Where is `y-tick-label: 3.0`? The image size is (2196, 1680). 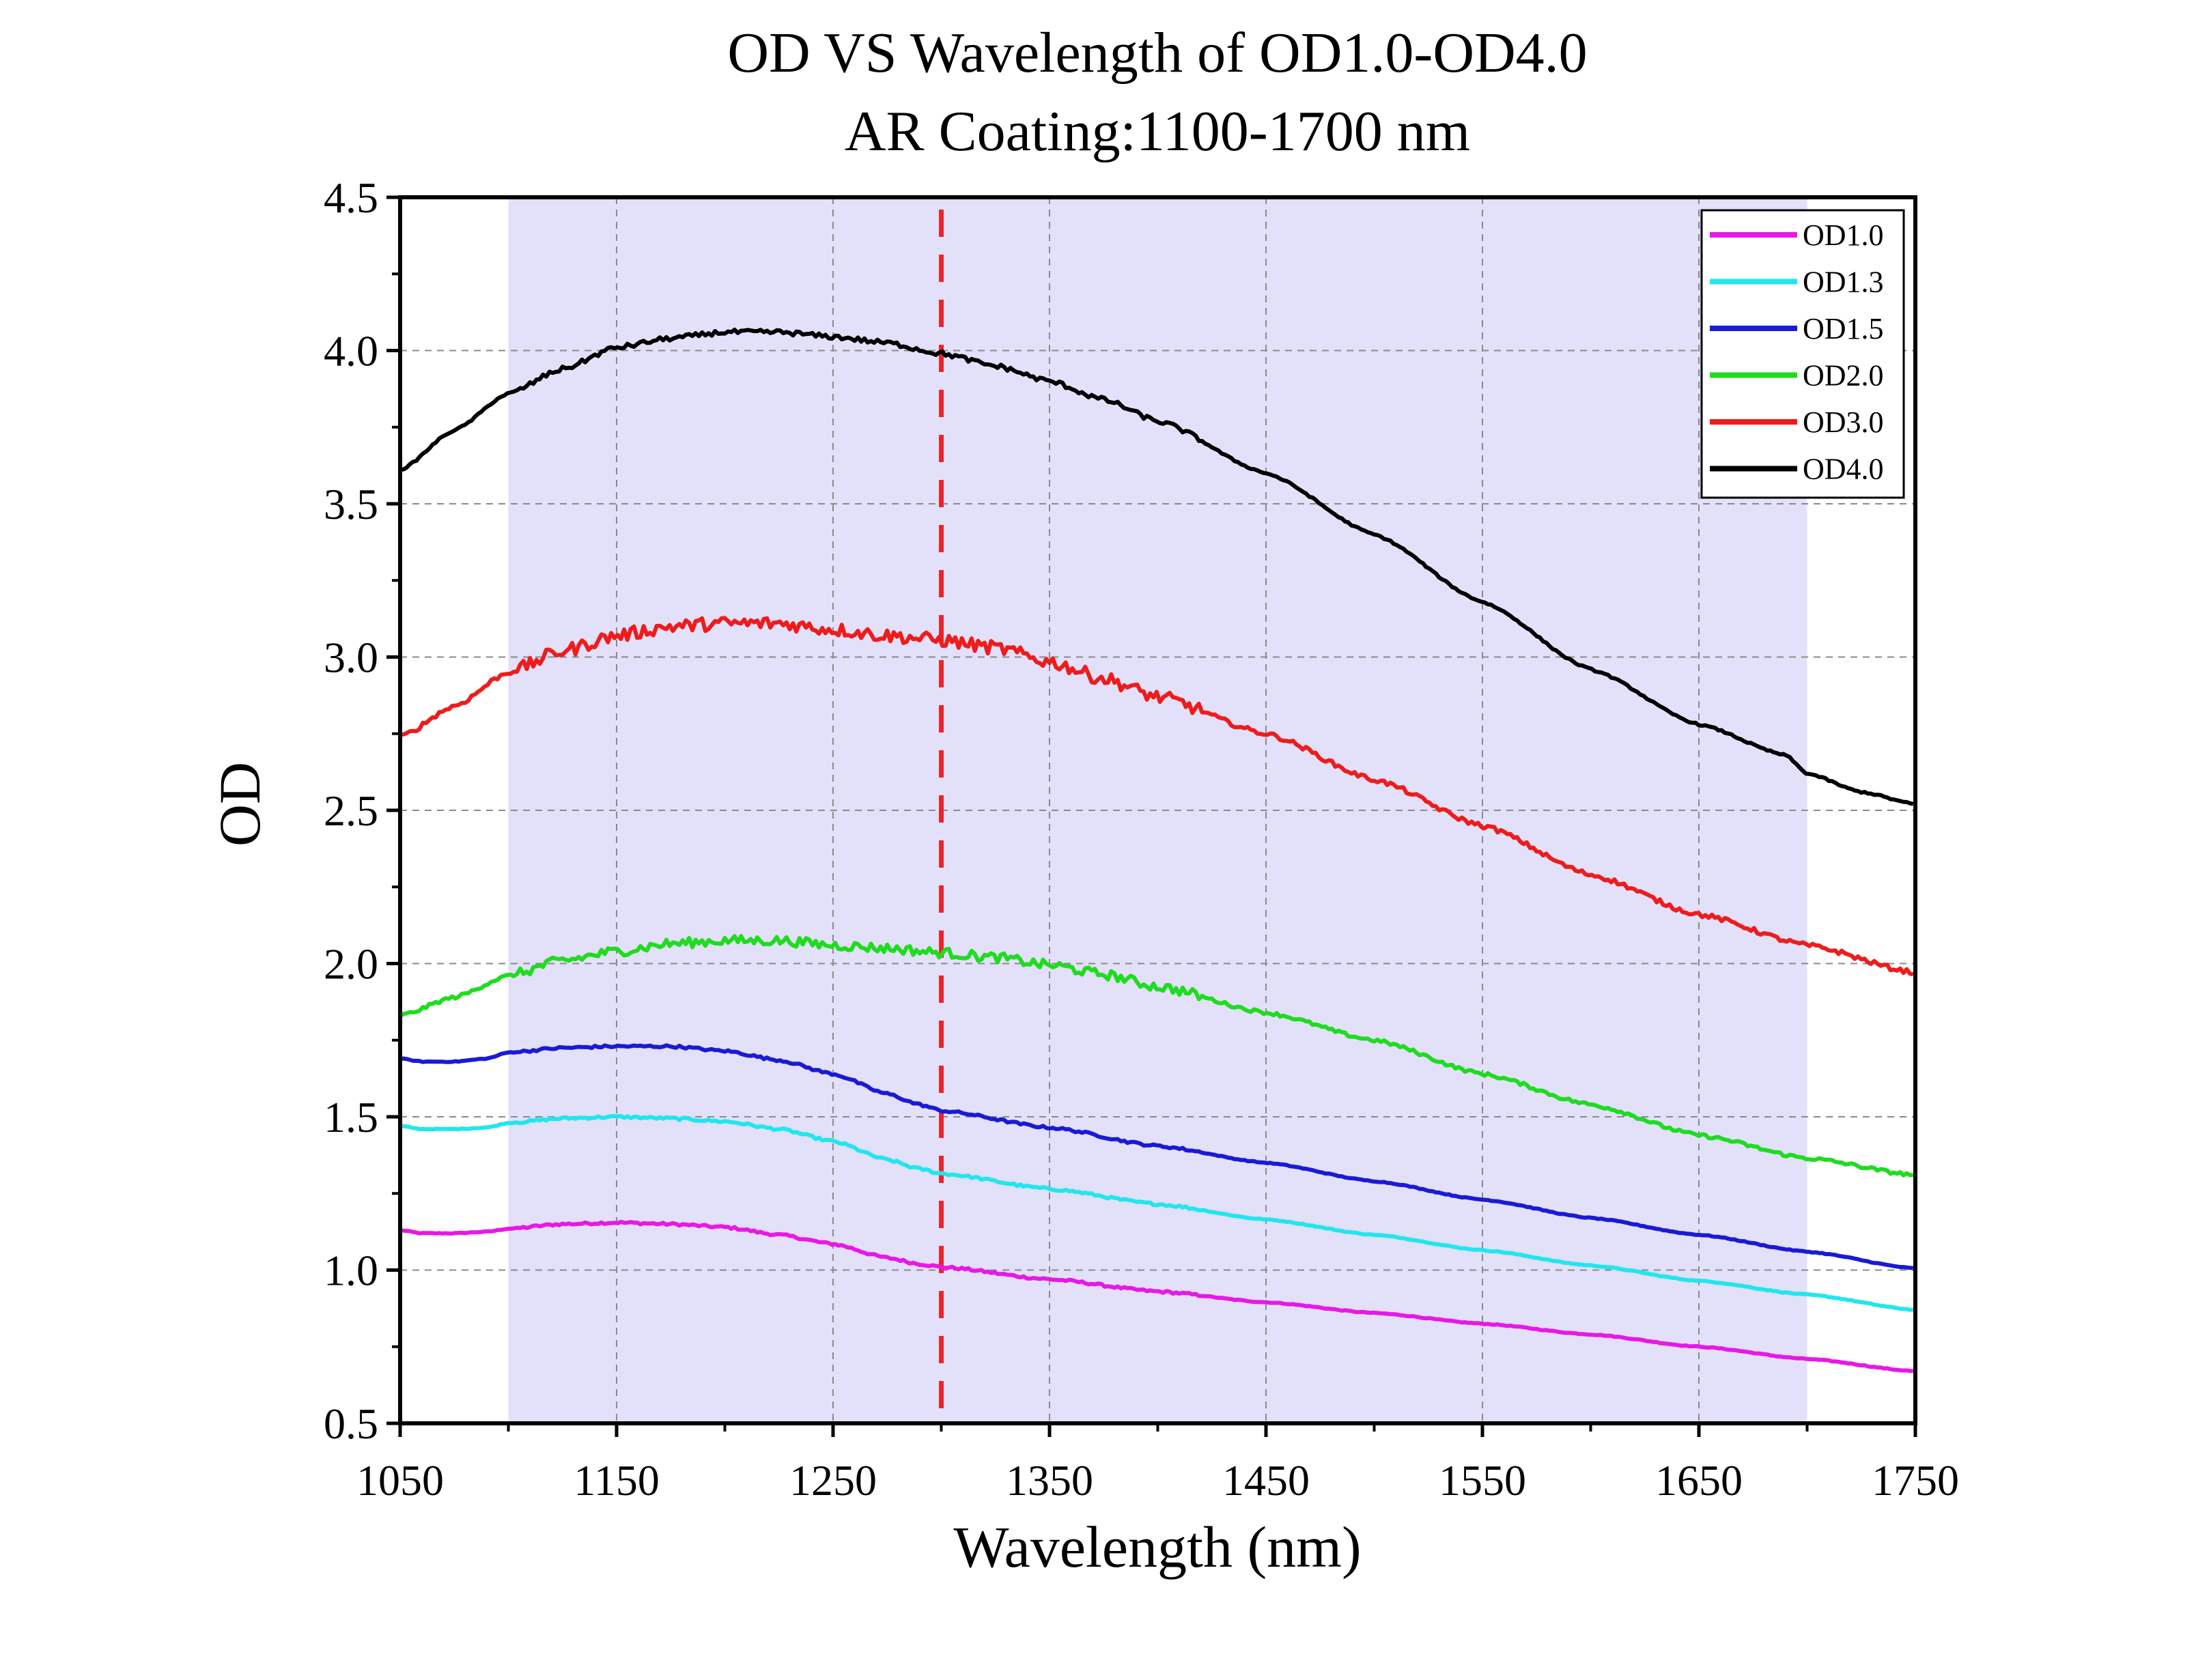
y-tick-label: 3.0 is located at coordinates (351, 657).